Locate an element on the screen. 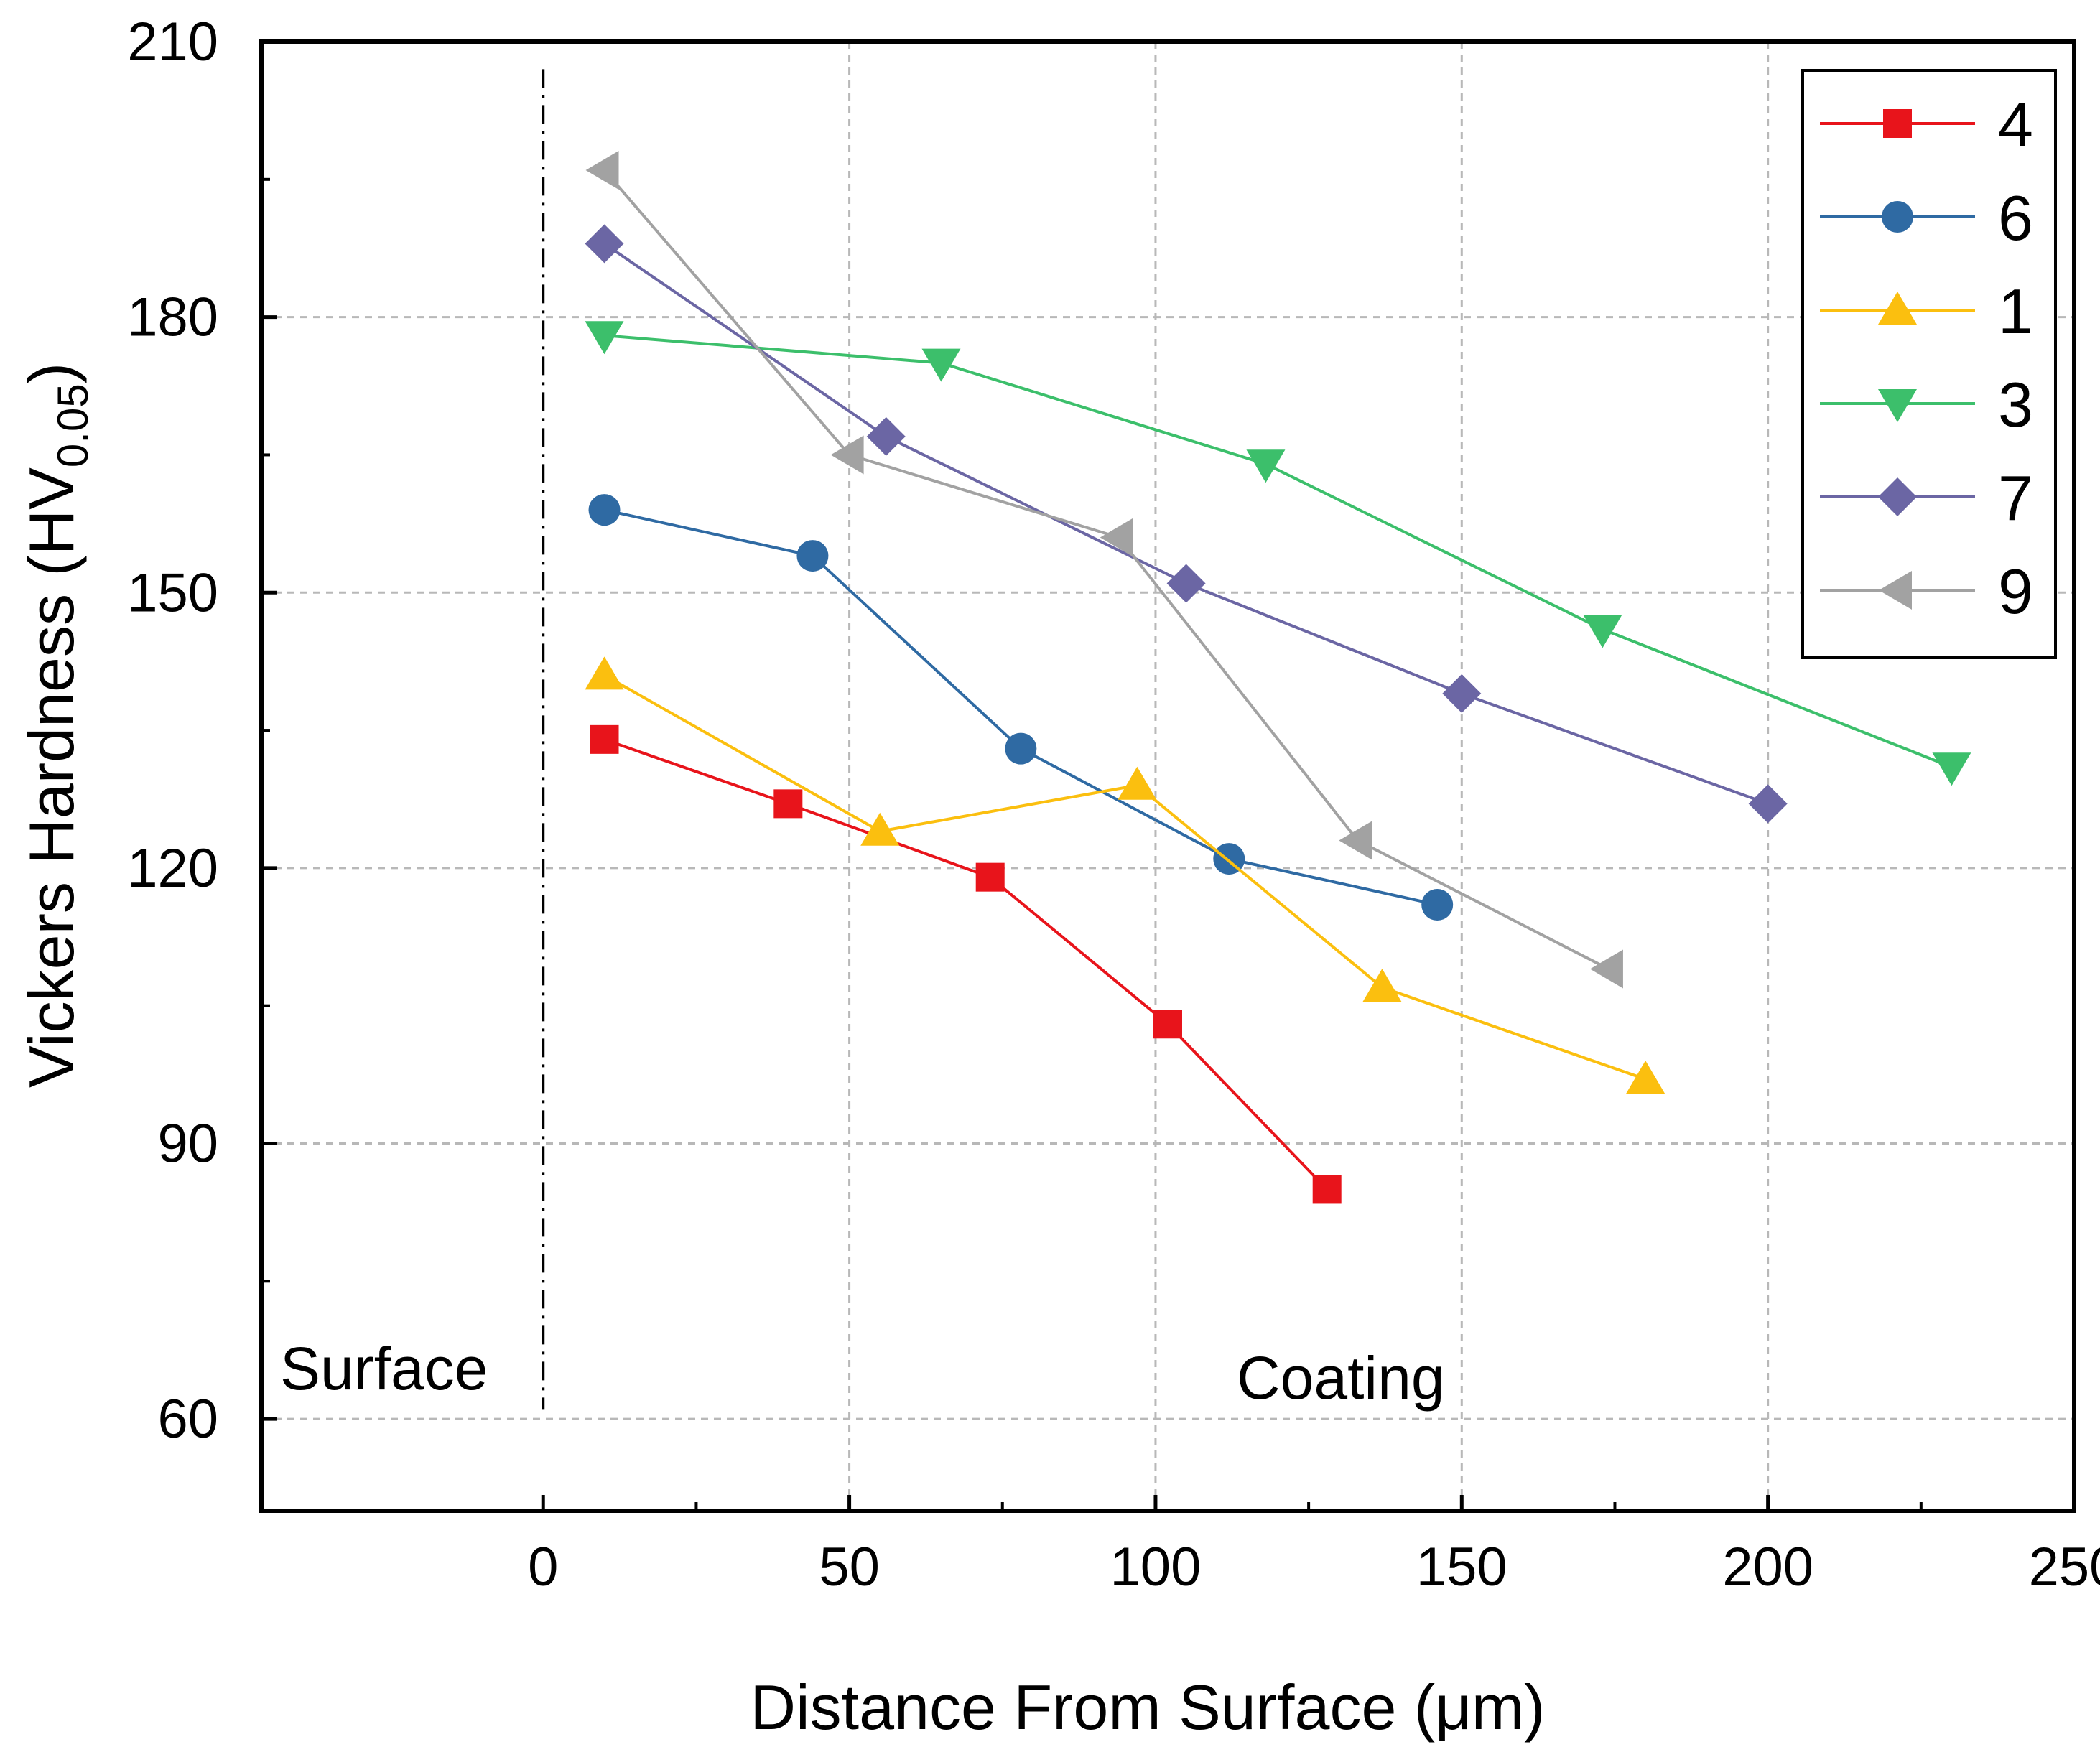 This screenshot has width=2100, height=1752. legend-label: 7 is located at coordinates (2015, 497).